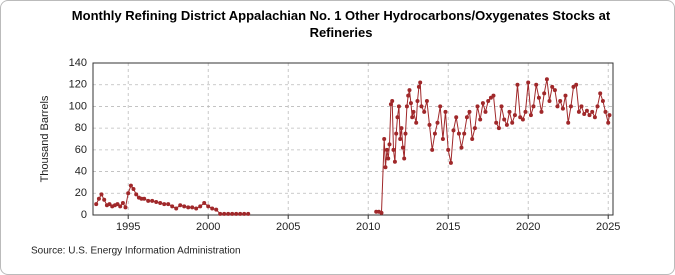 The width and height of the screenshot is (675, 275). I want to click on y-tick-label: 120, so click(78, 85).